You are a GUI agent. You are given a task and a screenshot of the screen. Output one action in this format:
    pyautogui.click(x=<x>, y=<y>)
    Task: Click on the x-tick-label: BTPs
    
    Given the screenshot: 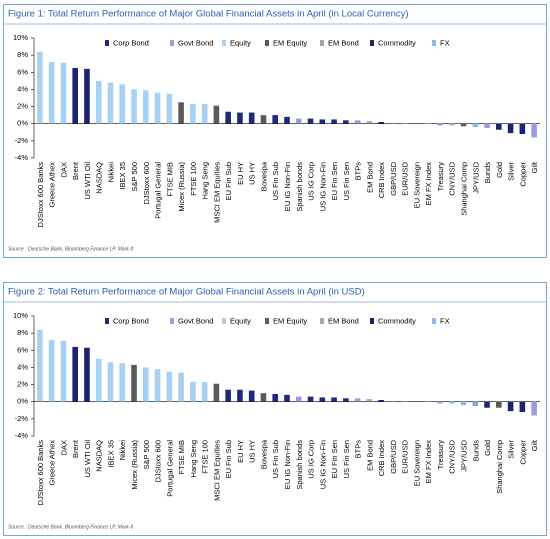 What is the action you would take?
    pyautogui.click(x=358, y=449)
    